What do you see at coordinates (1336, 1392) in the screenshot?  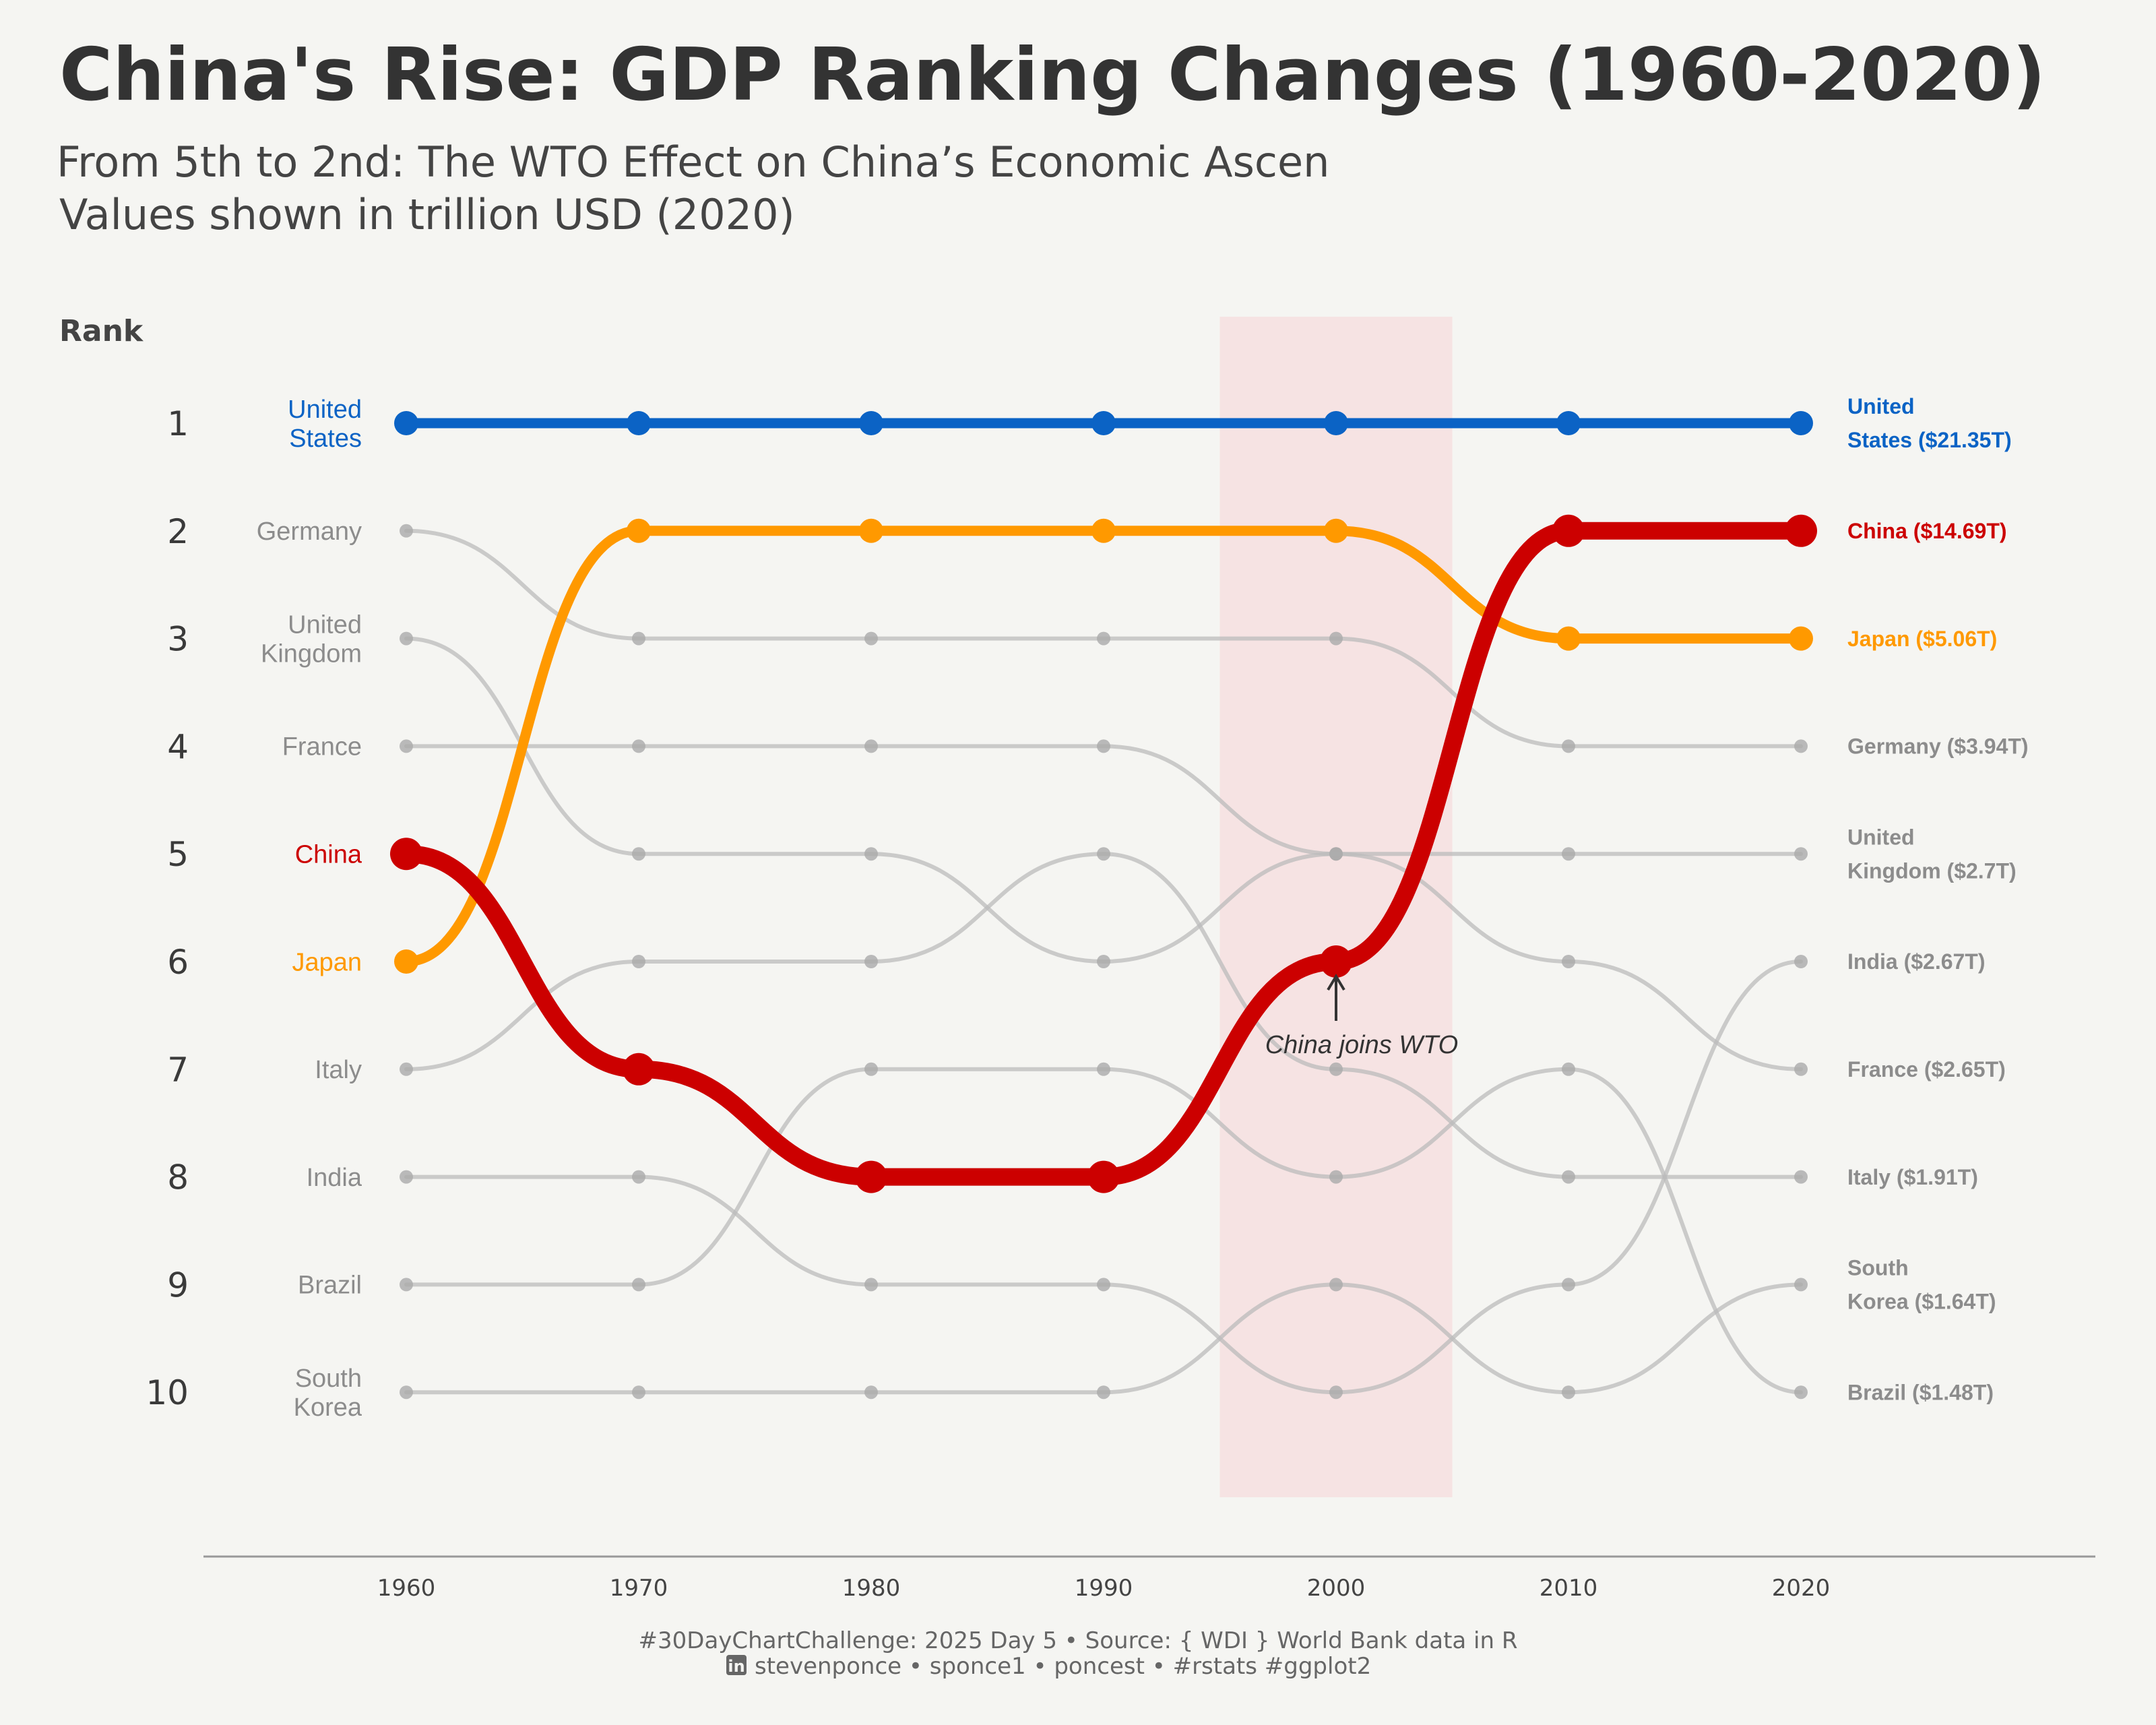 I see `point-india-2000` at bounding box center [1336, 1392].